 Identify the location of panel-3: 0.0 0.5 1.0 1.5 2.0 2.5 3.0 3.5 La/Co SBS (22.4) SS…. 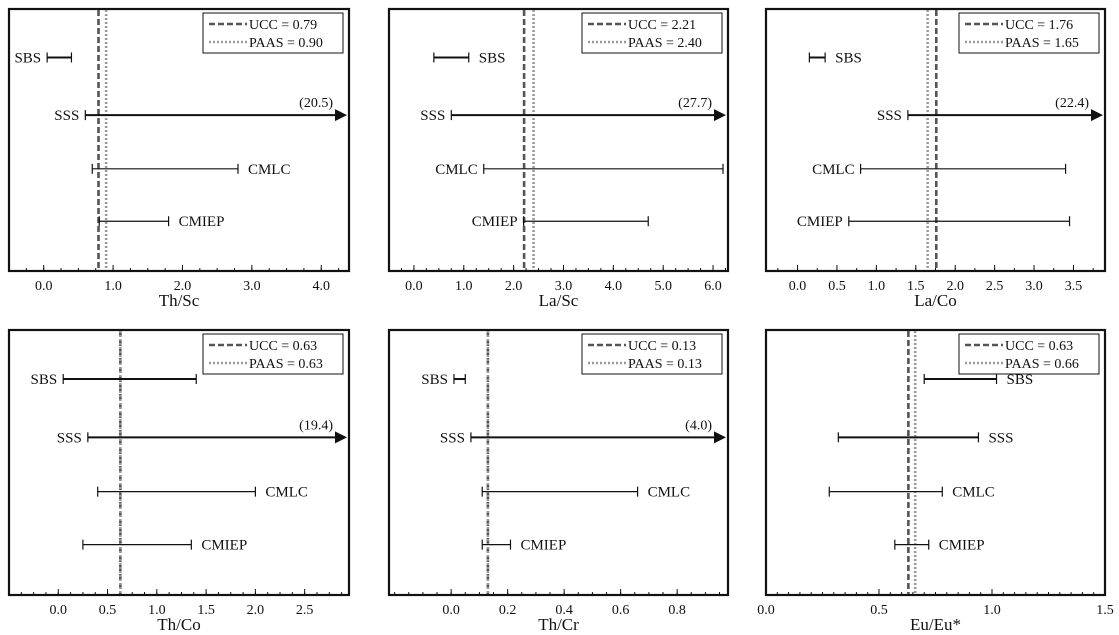
(935, 158).